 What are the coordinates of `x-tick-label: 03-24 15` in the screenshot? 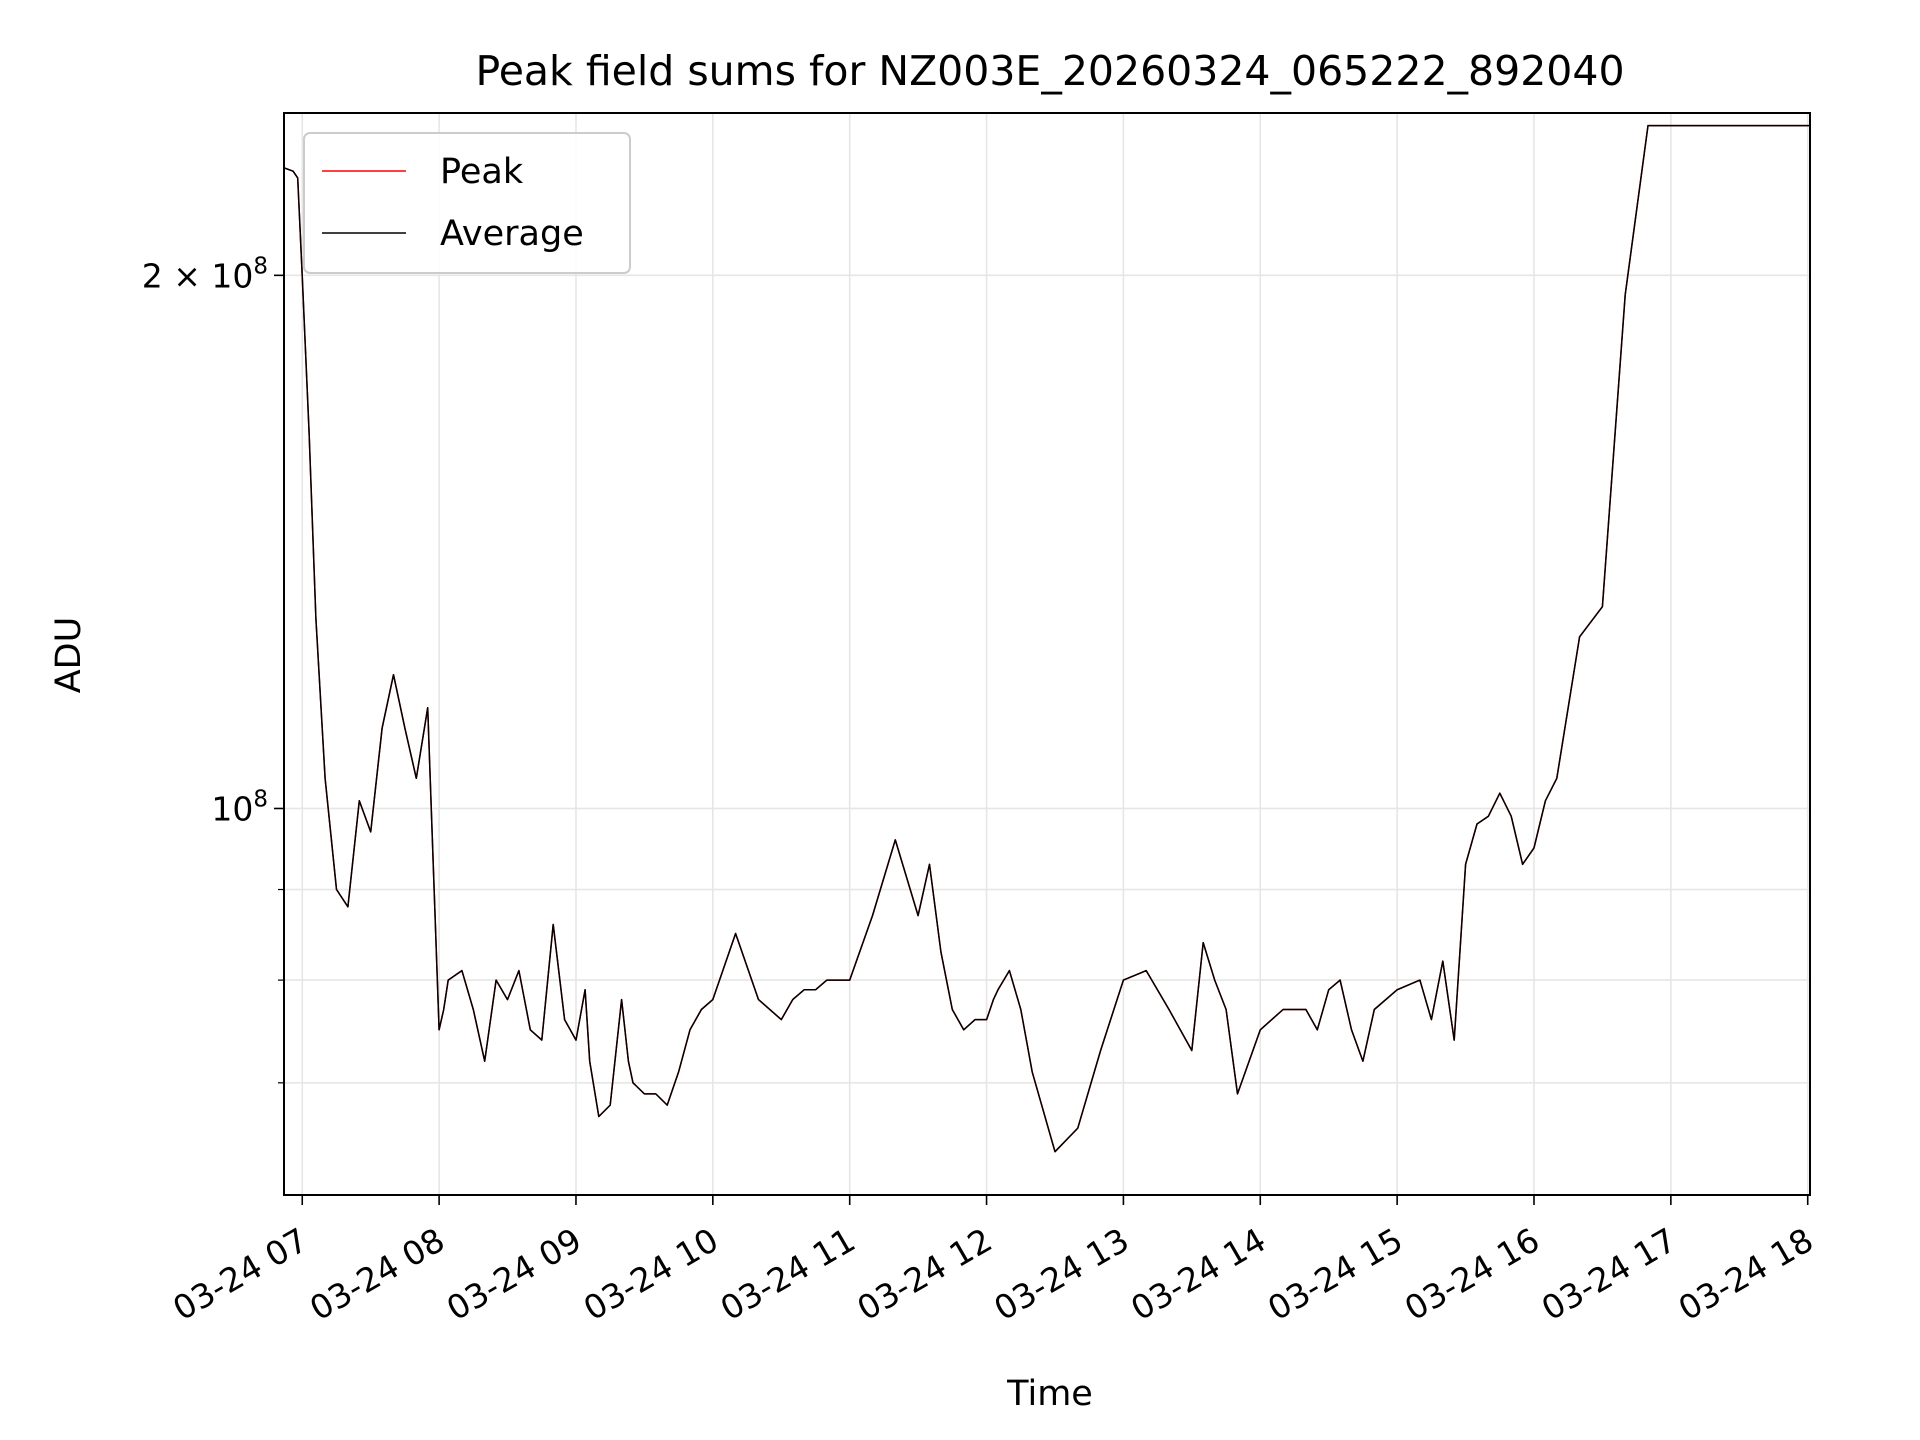 It's located at (1335, 1274).